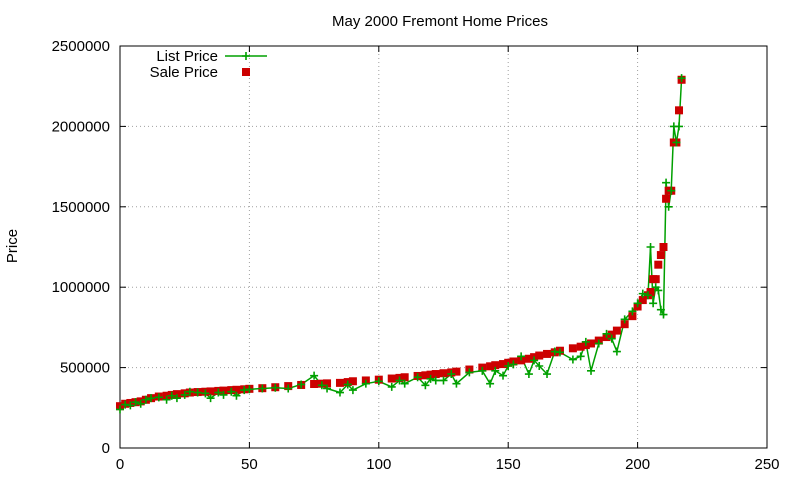 This screenshot has height=480, width=800. Describe the element at coordinates (508, 464) in the screenshot. I see `x-tick-label: 150` at that location.